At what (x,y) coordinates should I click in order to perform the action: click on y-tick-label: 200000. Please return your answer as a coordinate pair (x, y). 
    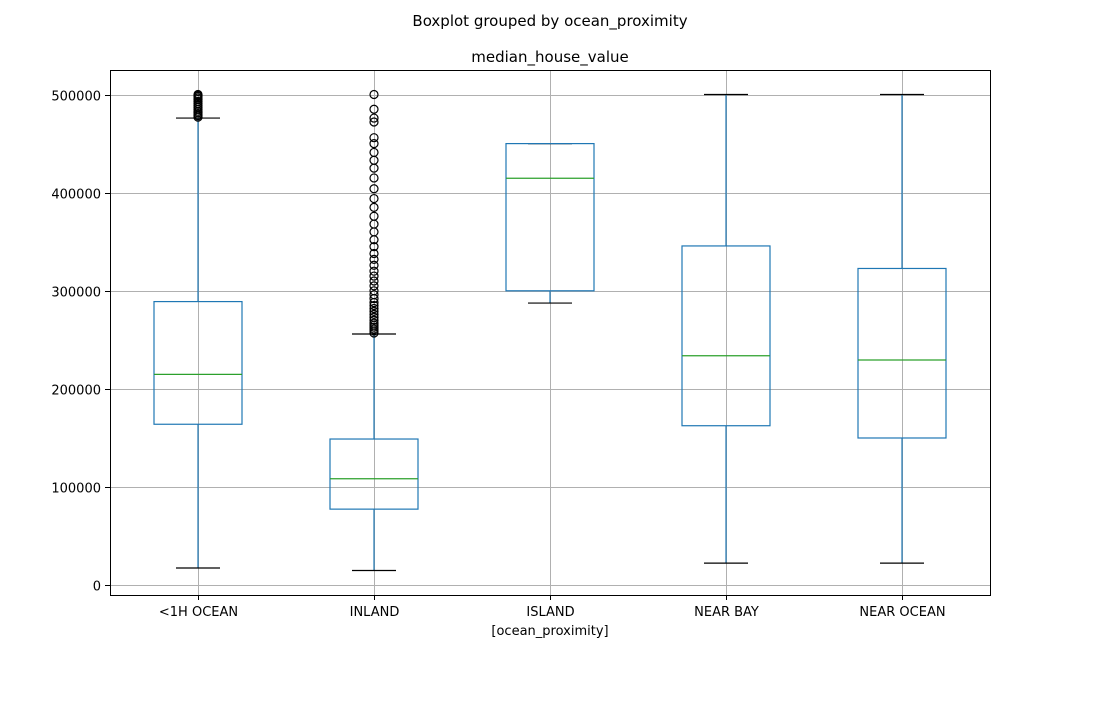
    Looking at the image, I should click on (76, 391).